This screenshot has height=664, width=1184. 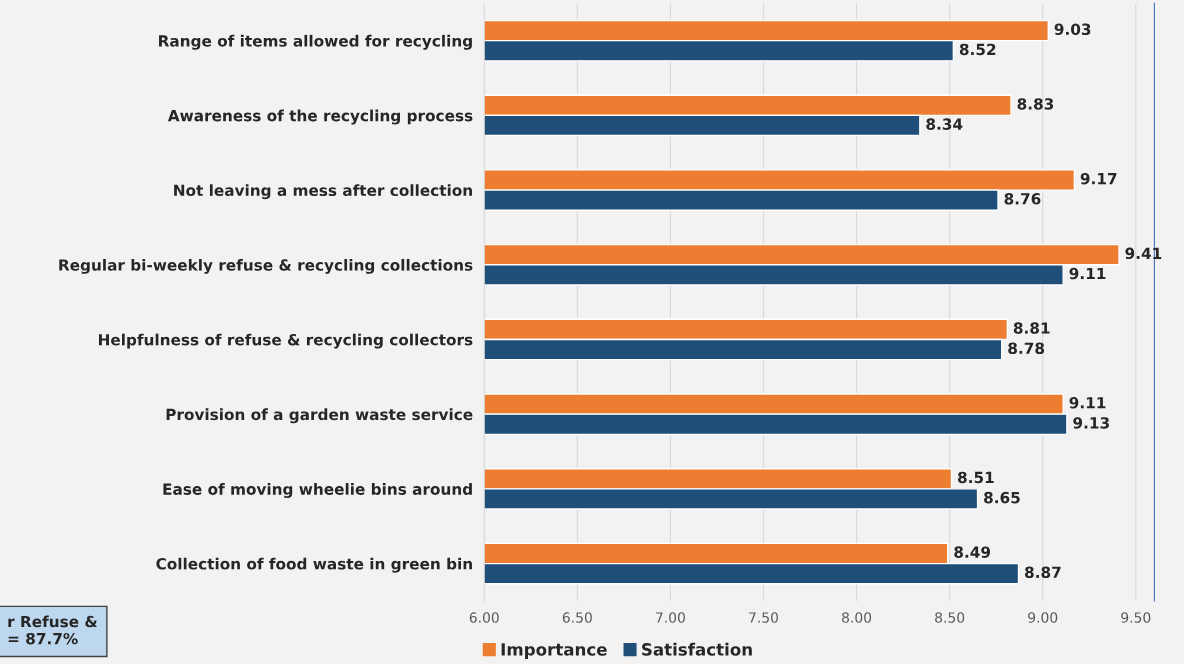 I want to click on data-label: 8.87, so click(x=1043, y=572).